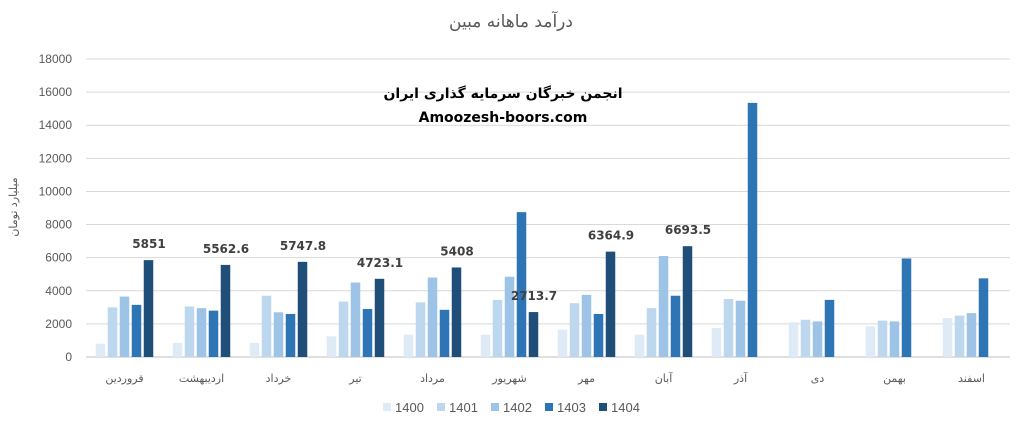 This screenshot has height=428, width=1022. Describe the element at coordinates (279, 378) in the screenshot. I see `x-category-label: خرداد` at that location.